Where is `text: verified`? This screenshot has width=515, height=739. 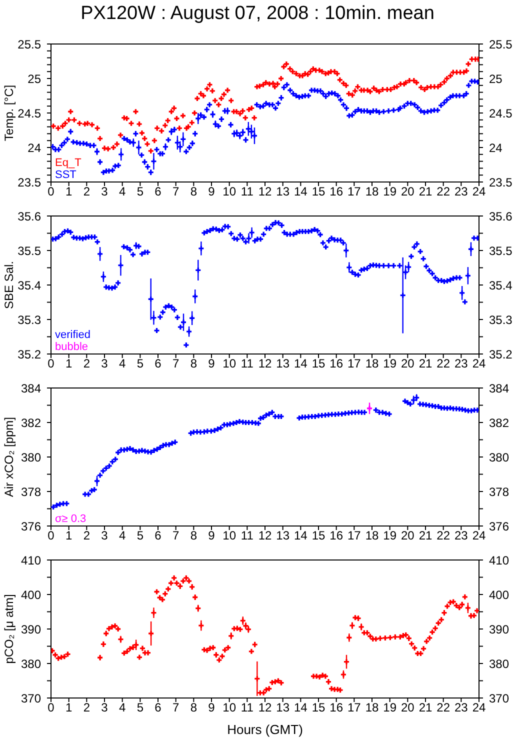
text: verified is located at coordinates (72, 335).